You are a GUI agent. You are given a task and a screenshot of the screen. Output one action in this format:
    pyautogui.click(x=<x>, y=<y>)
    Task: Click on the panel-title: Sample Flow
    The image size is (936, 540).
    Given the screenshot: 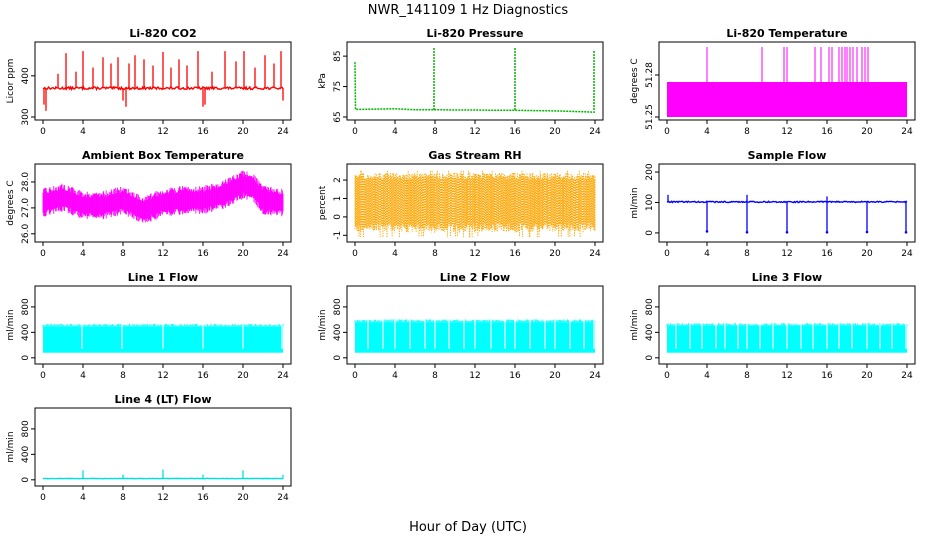 What is the action you would take?
    pyautogui.click(x=787, y=155)
    